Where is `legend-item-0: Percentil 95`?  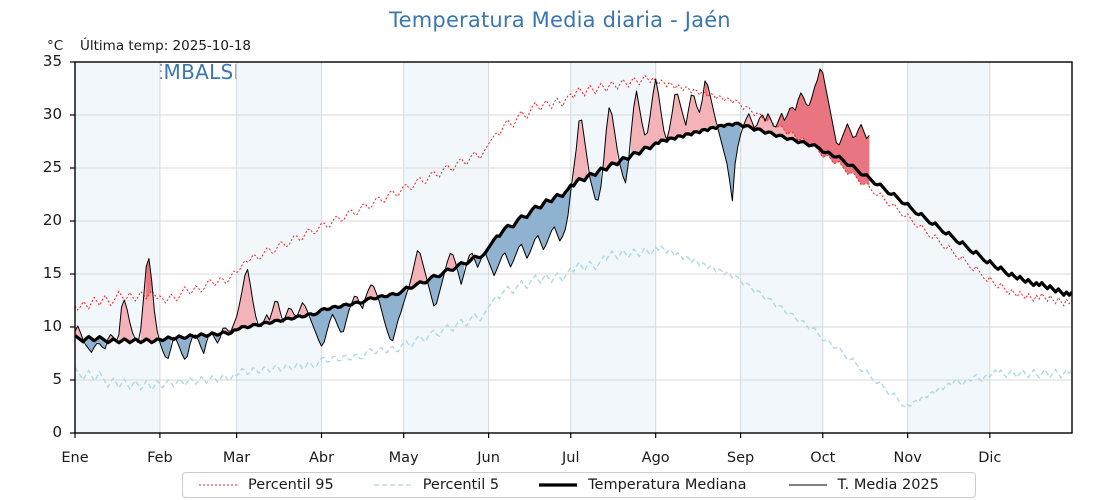
legend-item-0: Percentil 95 is located at coordinates (265, 485).